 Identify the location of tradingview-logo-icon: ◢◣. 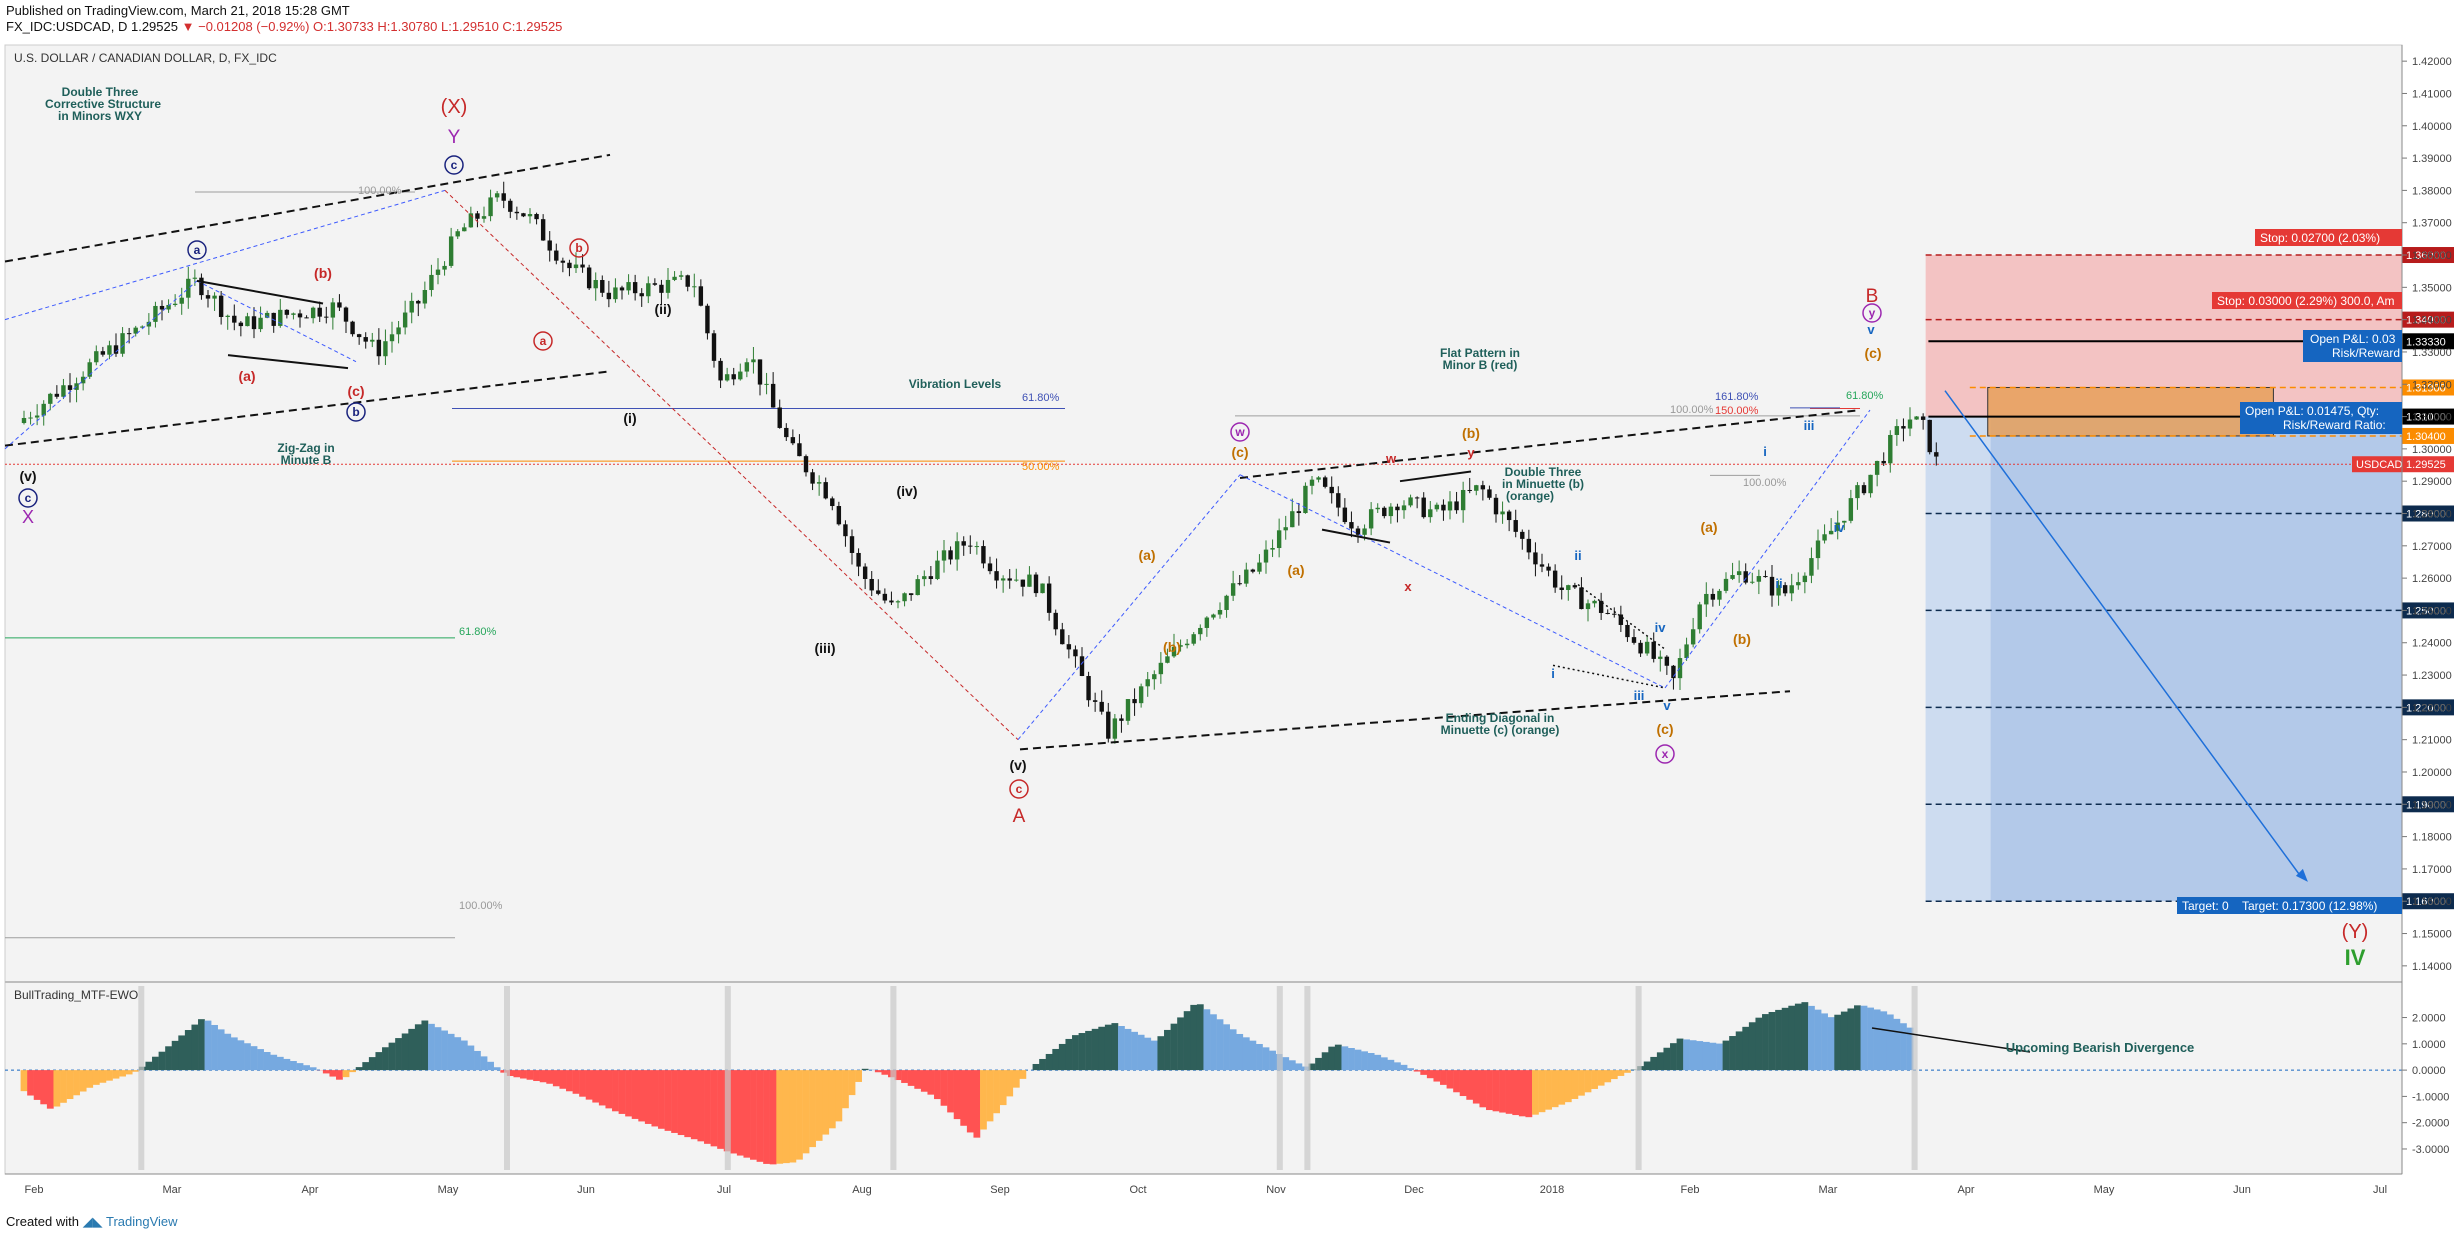
(92, 1221).